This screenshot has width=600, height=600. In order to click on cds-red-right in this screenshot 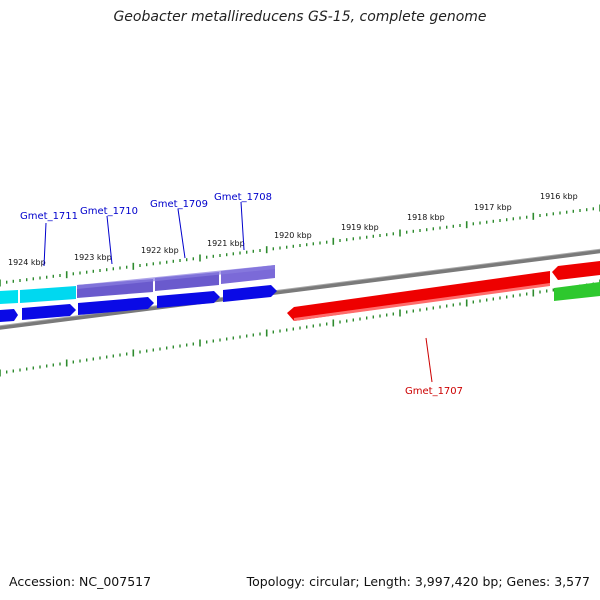, I will do `click(576, 270)`.